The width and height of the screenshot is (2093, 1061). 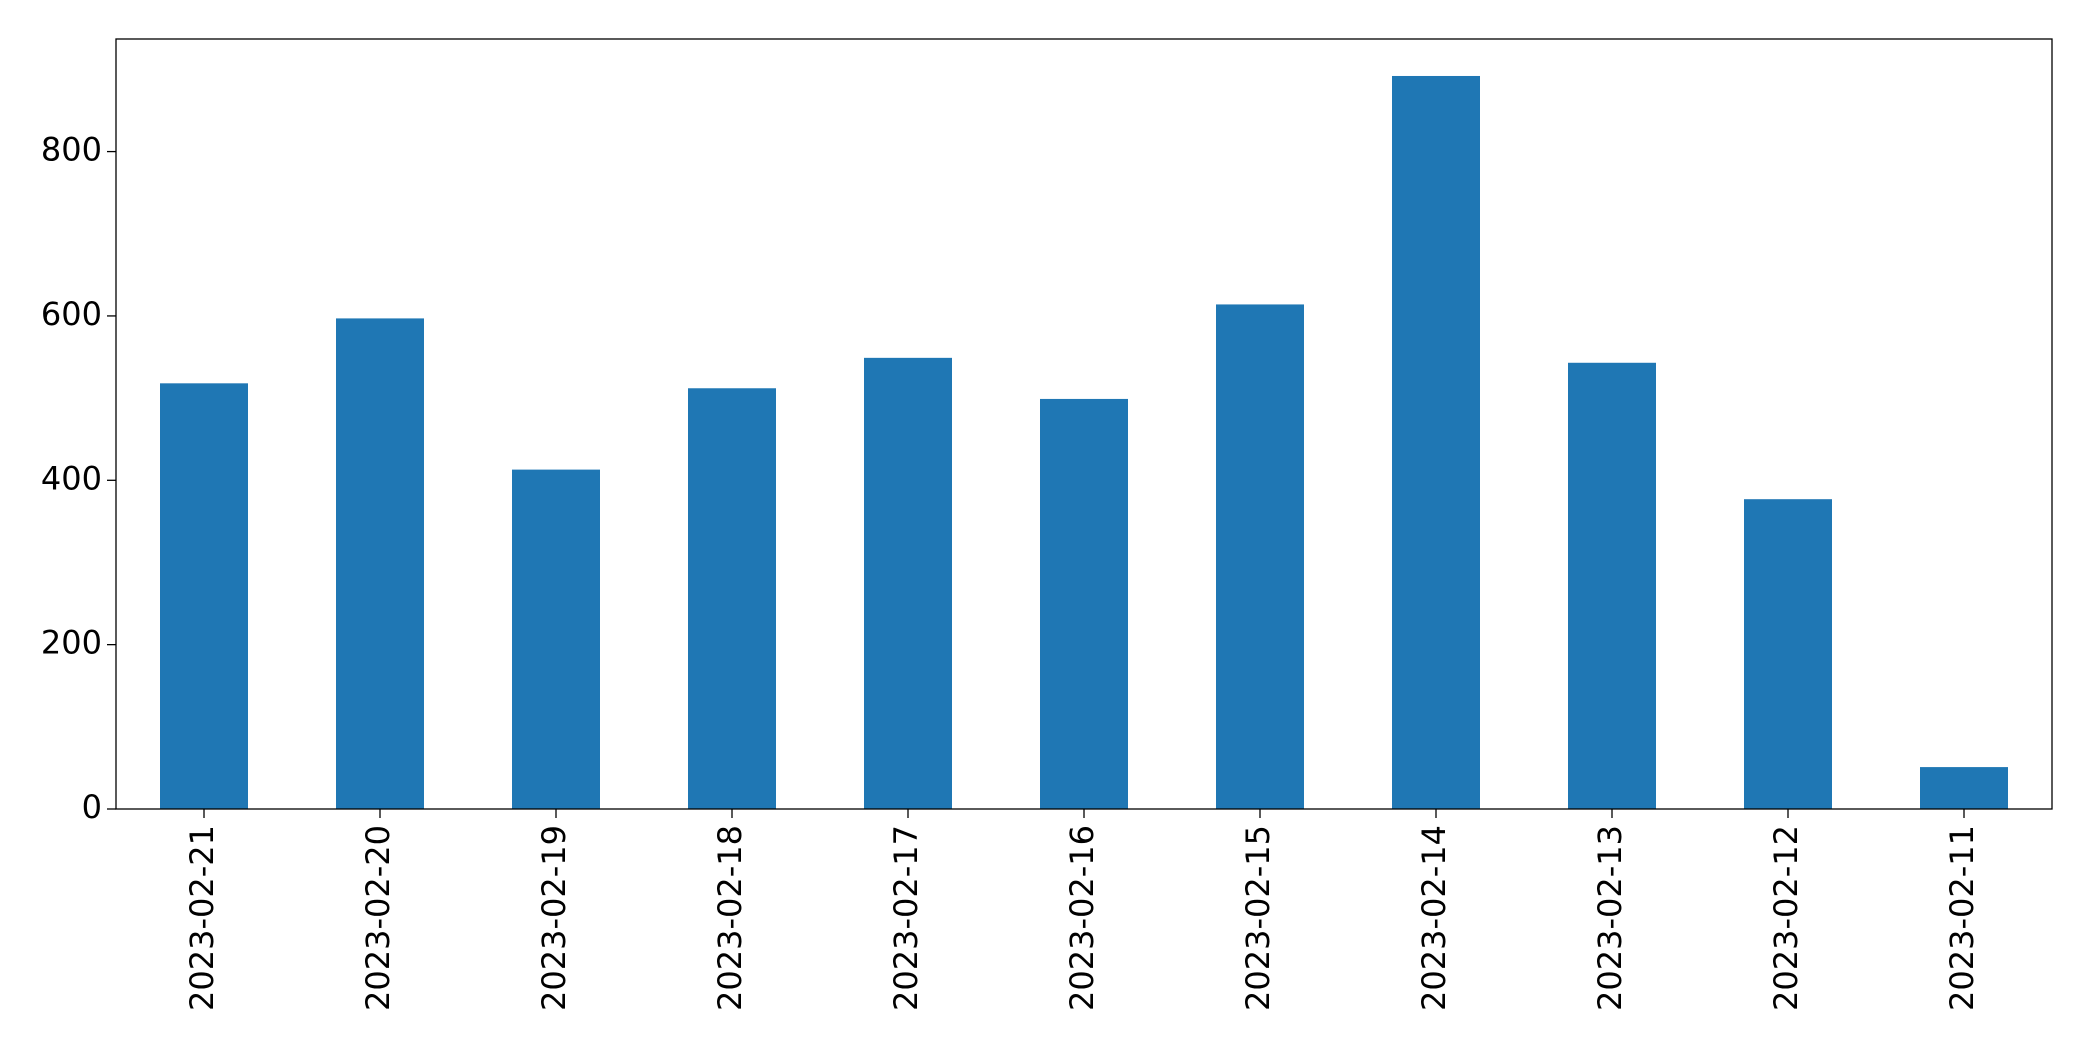 What do you see at coordinates (1610, 918) in the screenshot?
I see `x-tick-label: 2023-02-13` at bounding box center [1610, 918].